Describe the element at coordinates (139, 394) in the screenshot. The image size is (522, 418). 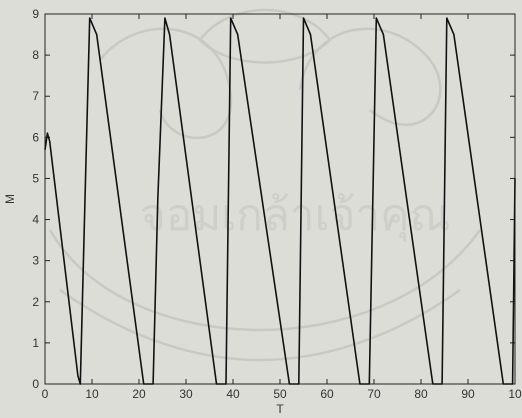
I see `x-tick-label: 20` at that location.